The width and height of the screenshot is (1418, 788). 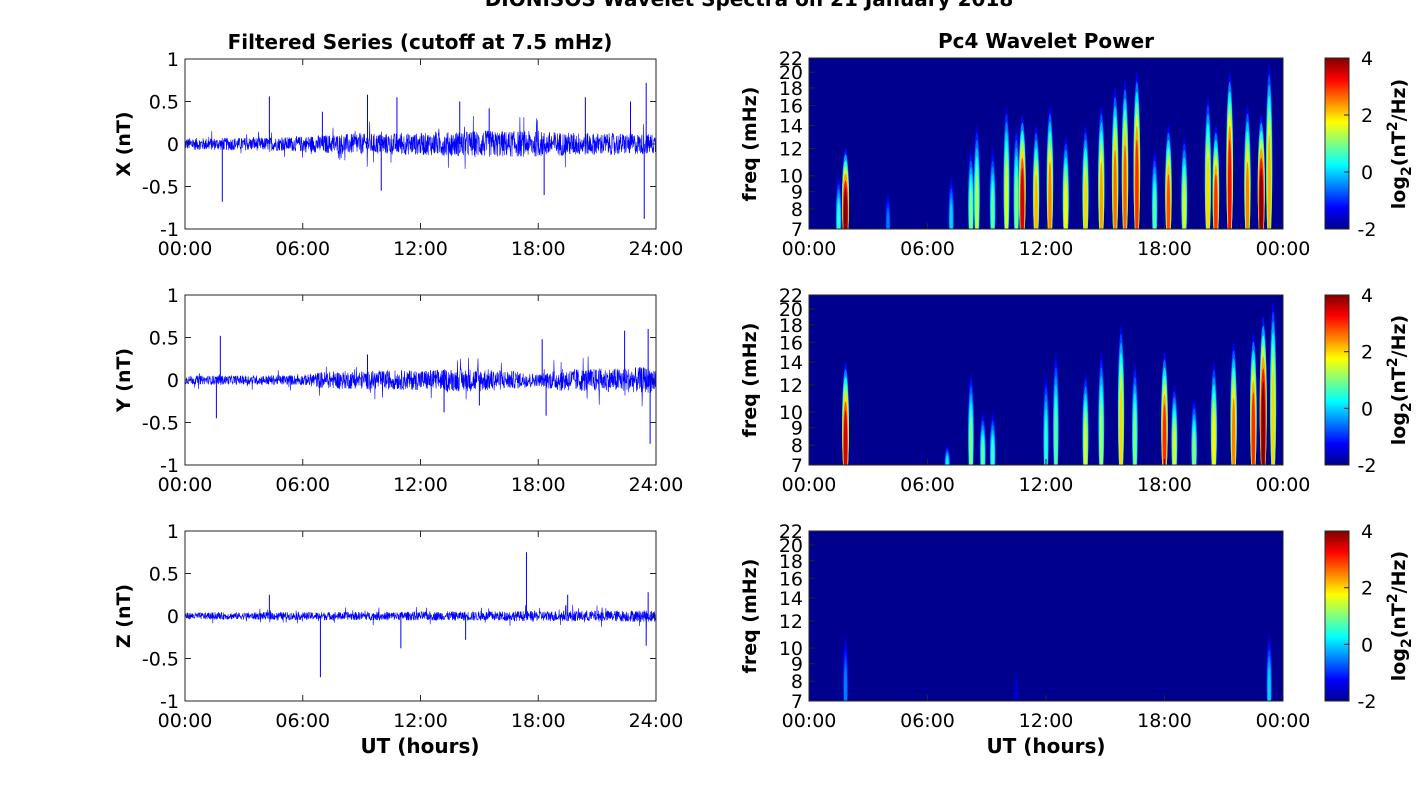 I want to click on x-tick-label: 24:00, so click(x=656, y=249).